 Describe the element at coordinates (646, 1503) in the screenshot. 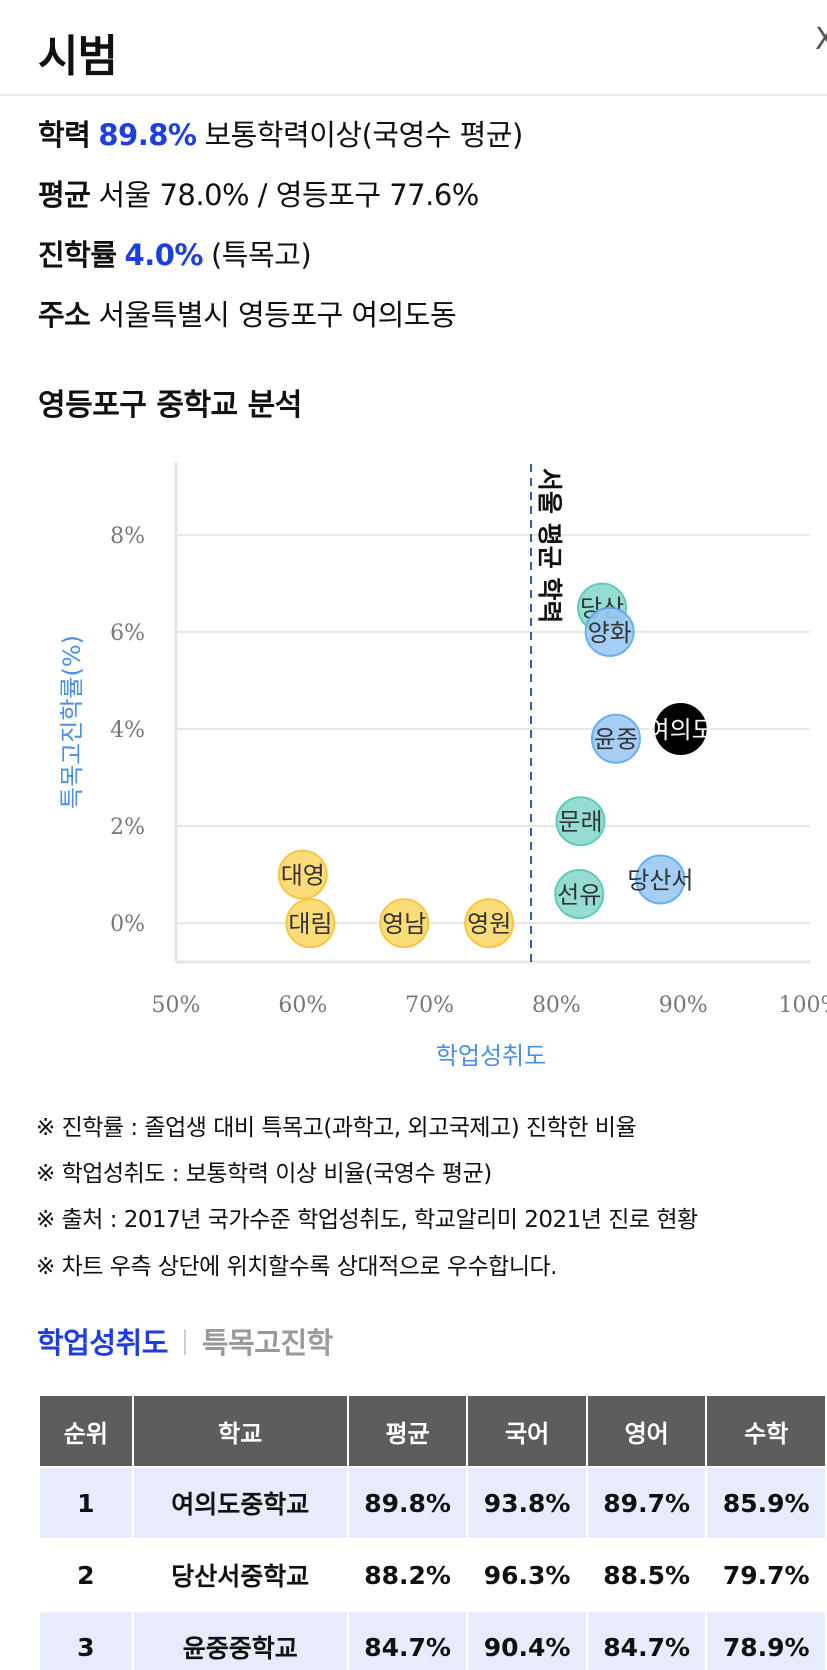

I see `cell-english: 89.7%` at that location.